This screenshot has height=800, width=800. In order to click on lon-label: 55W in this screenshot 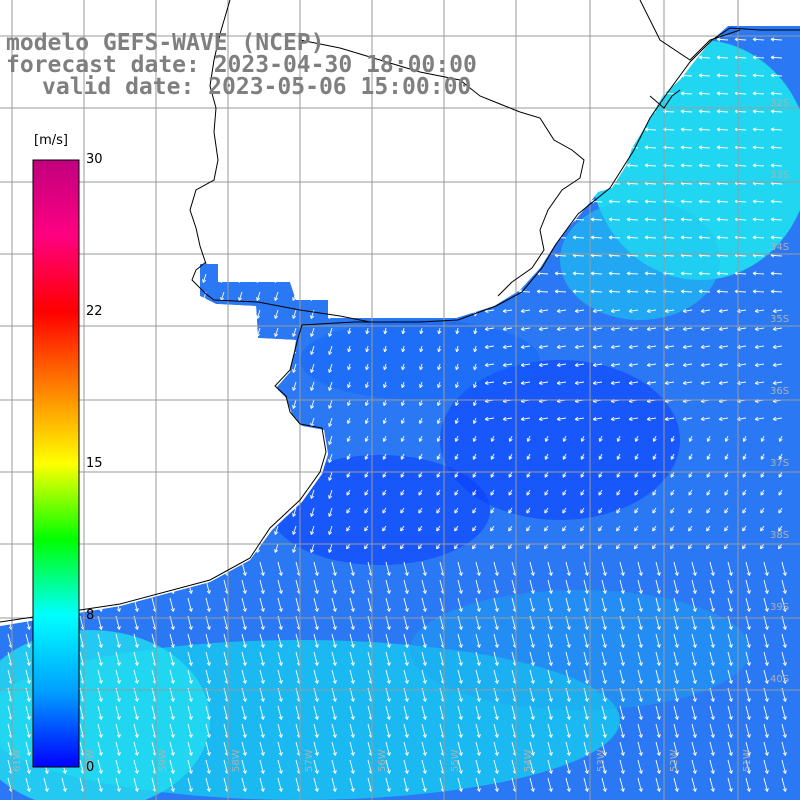, I will do `click(455, 760)`.